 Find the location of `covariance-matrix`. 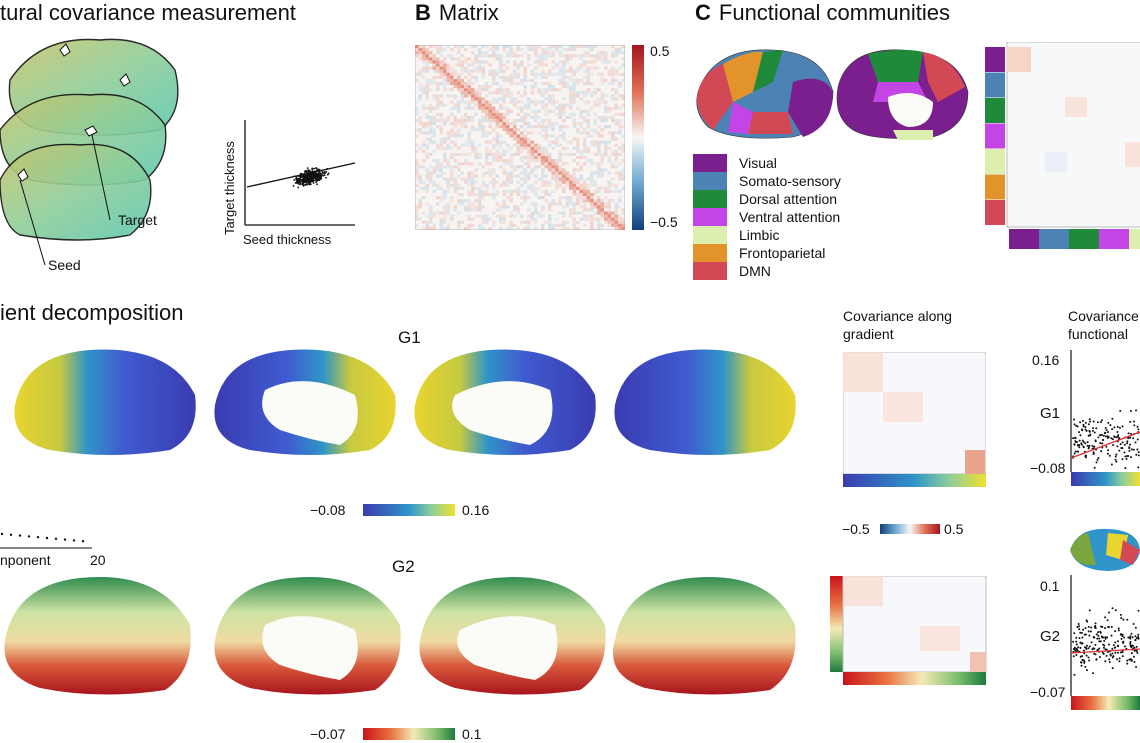

covariance-matrix is located at coordinates (520, 137).